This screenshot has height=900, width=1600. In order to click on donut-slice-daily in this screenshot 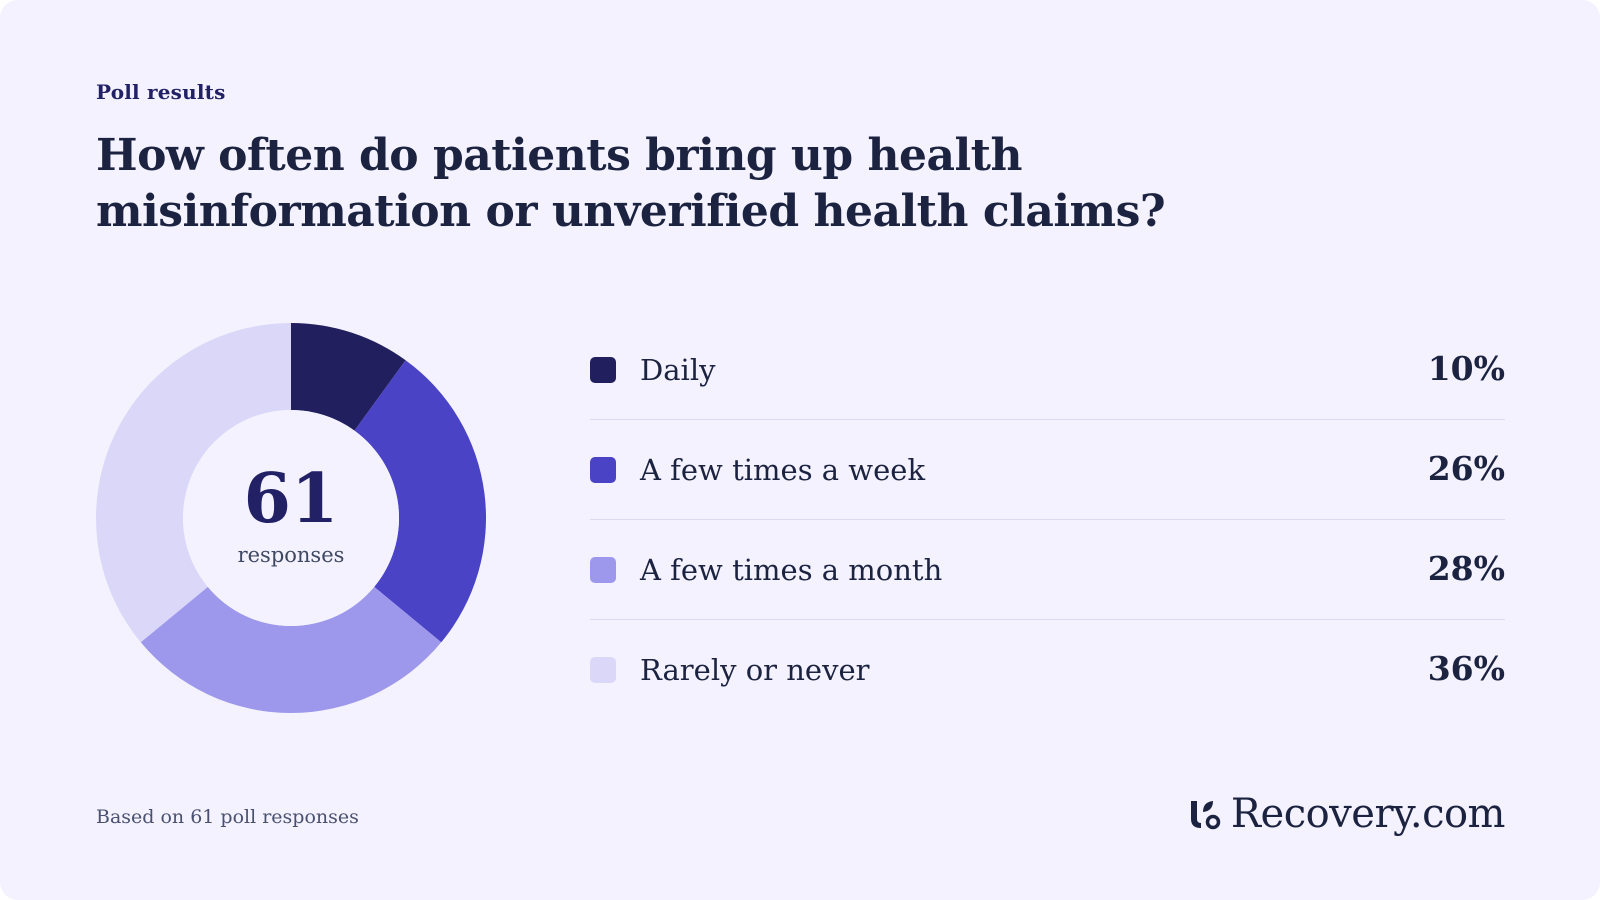, I will do `click(348, 377)`.